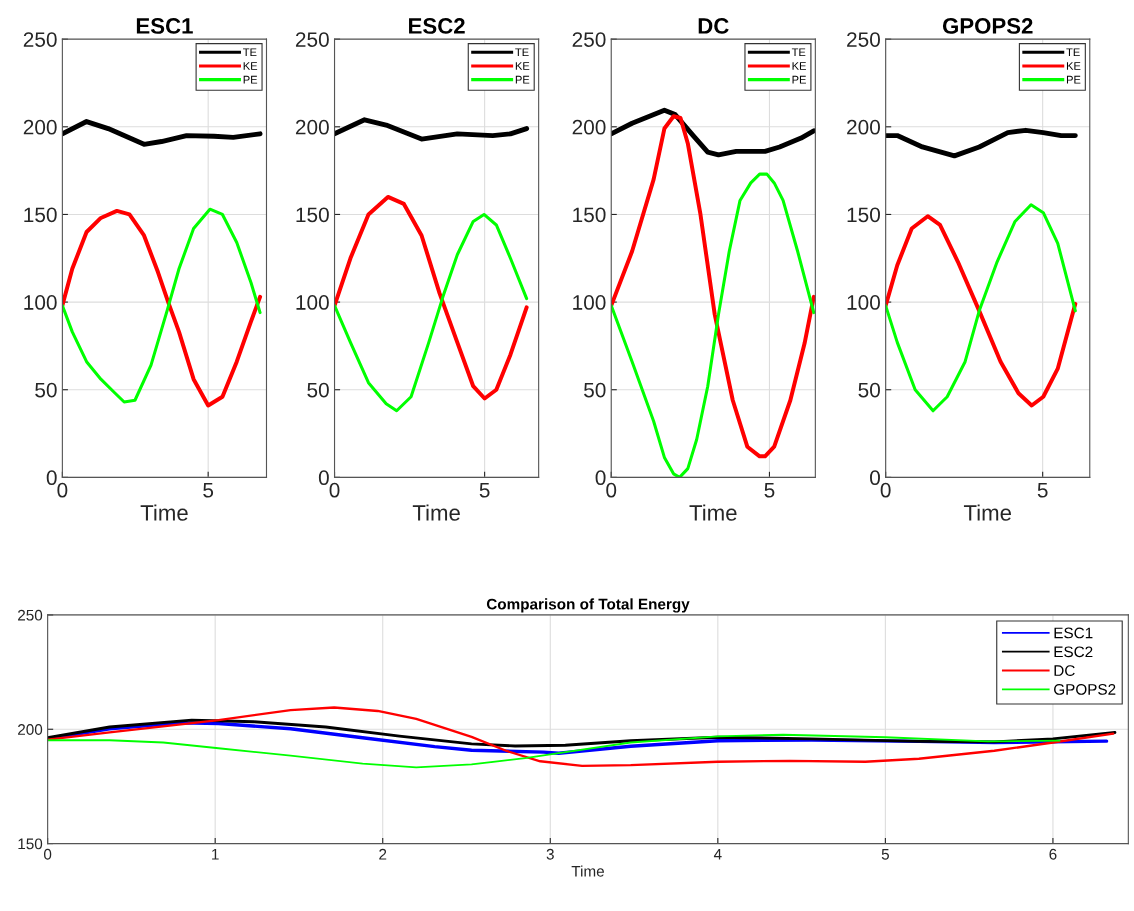 Image resolution: width=1134 pixels, height=911 pixels. What do you see at coordinates (987, 26) in the screenshot?
I see `chart-title: GPOPS2` at bounding box center [987, 26].